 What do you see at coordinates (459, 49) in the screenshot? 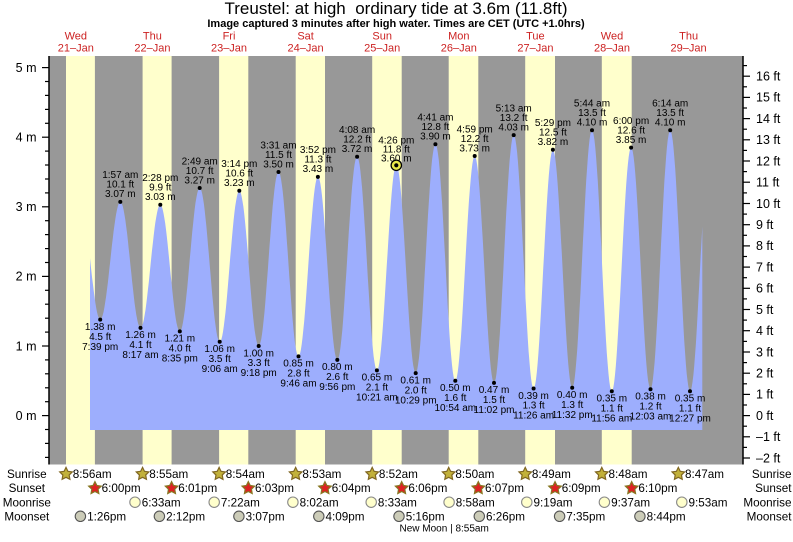
I see `svg-text: 26–Jan` at bounding box center [459, 49].